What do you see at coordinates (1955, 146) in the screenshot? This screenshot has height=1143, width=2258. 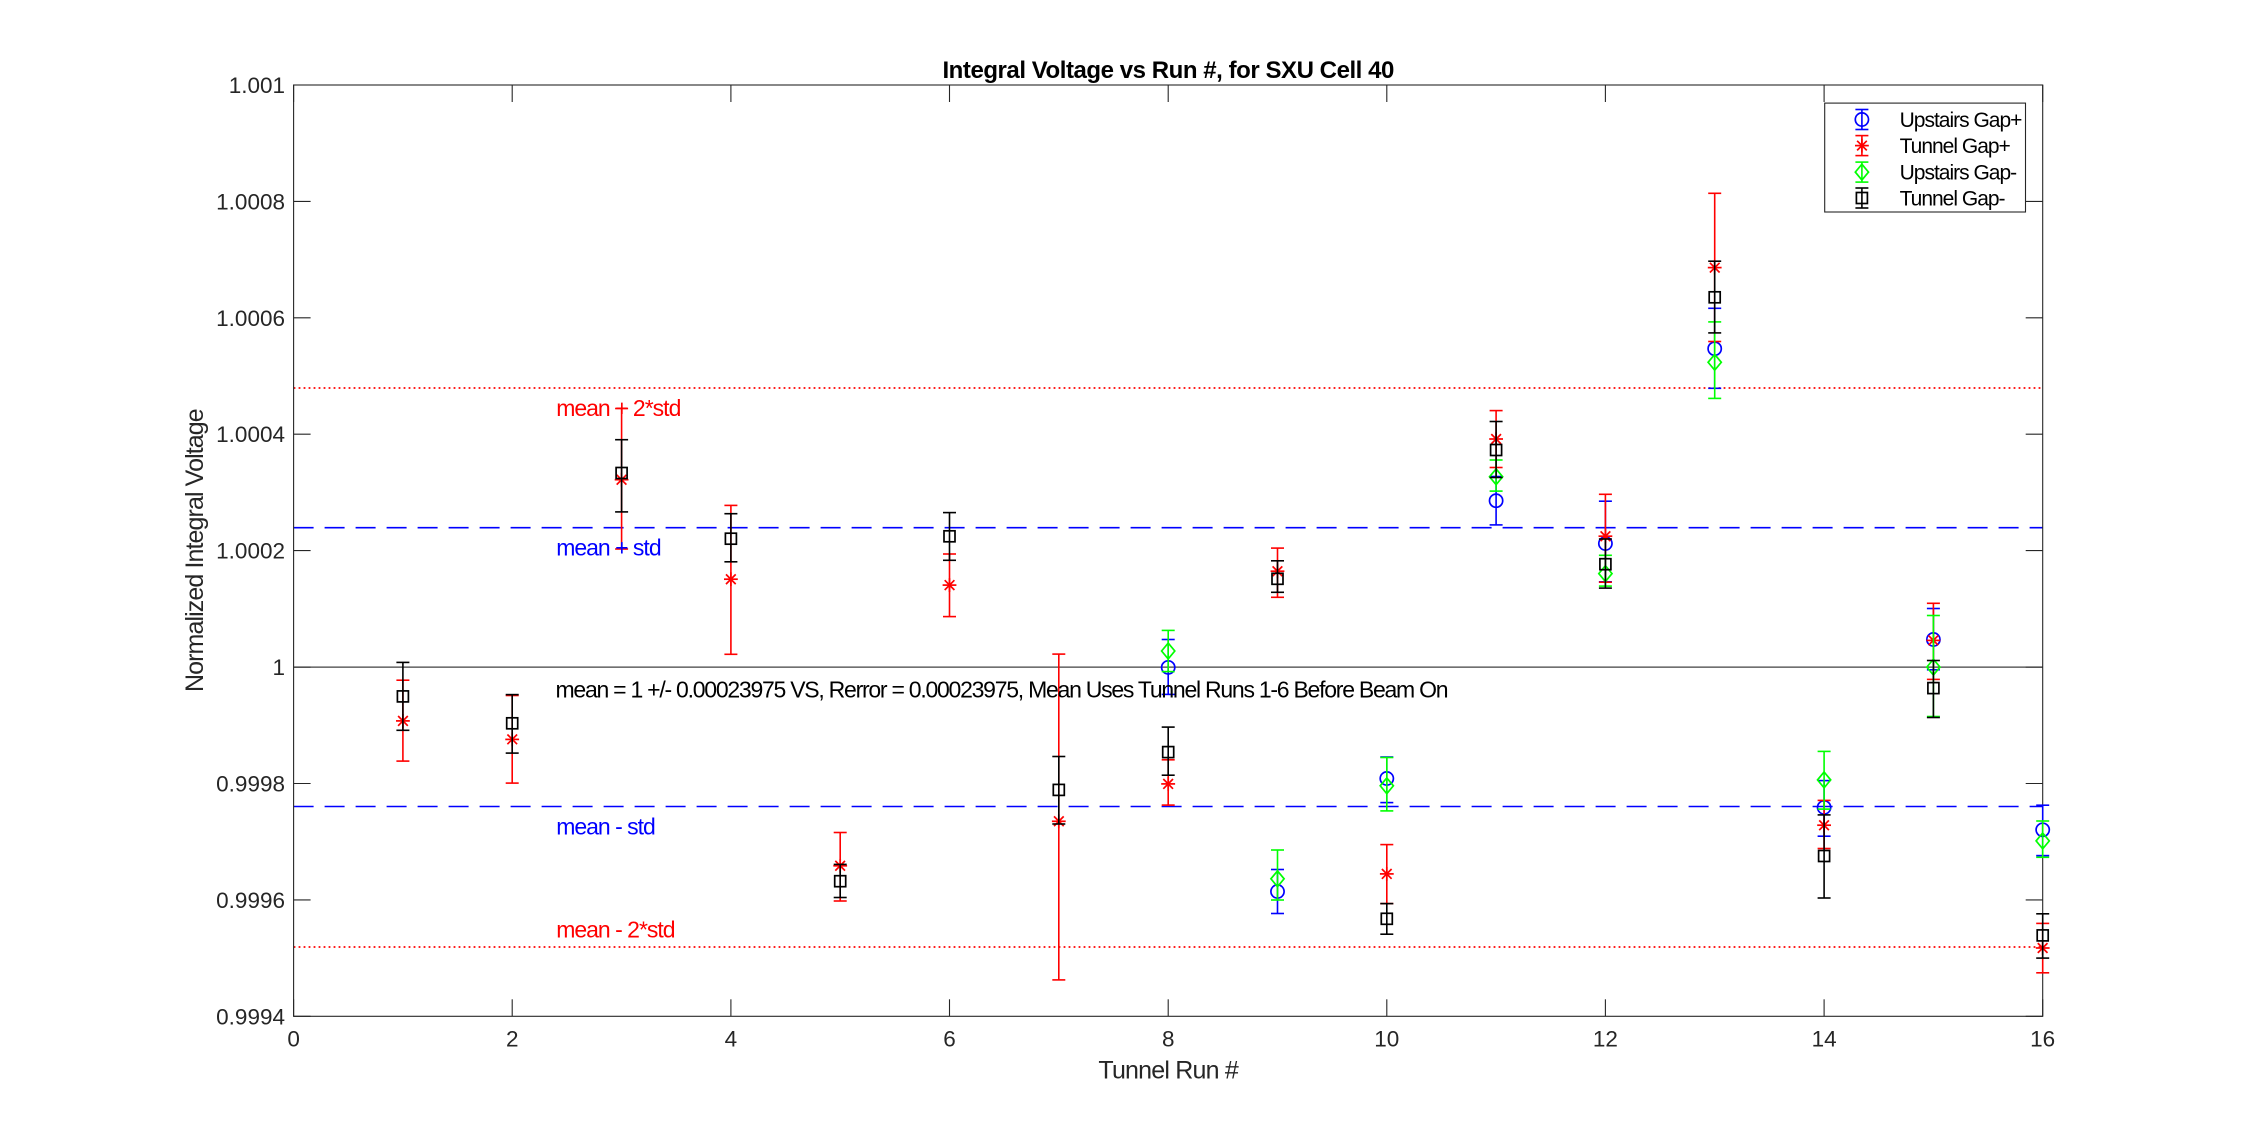 I see `svg-text: Tunnel Gap+` at bounding box center [1955, 146].